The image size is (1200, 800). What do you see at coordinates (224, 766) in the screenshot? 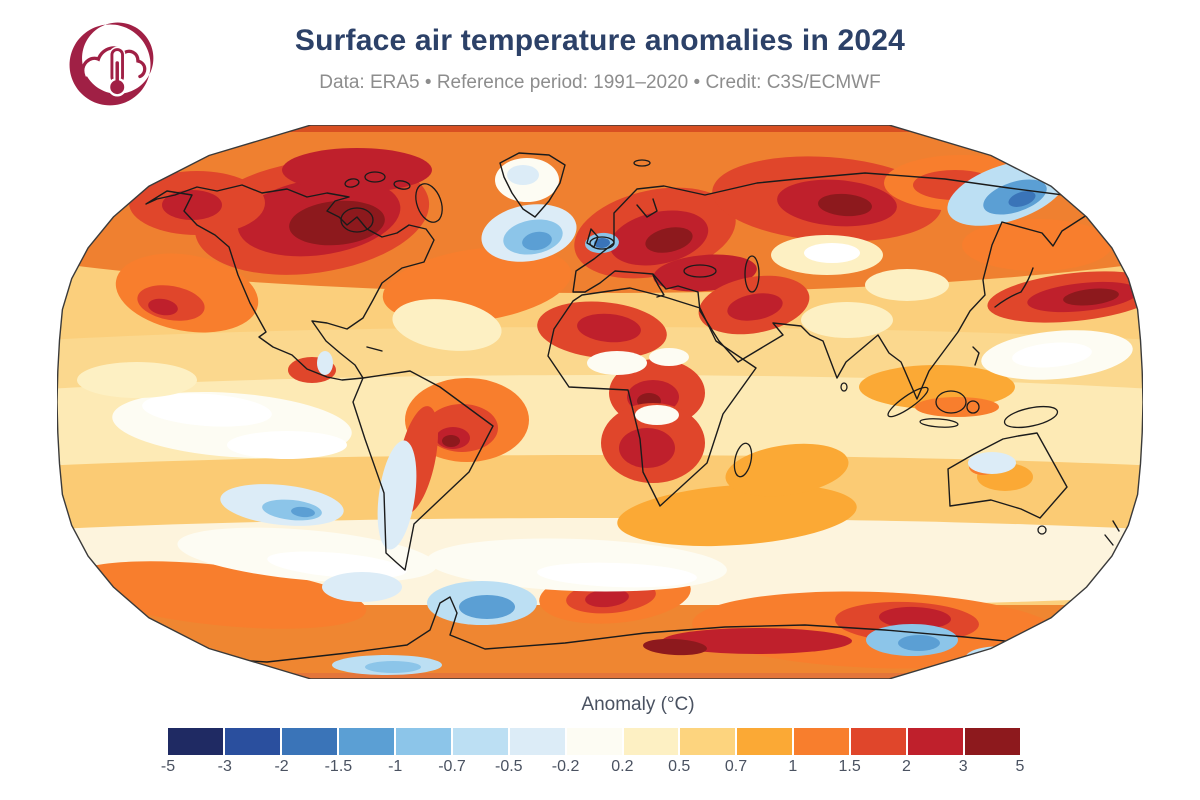
I see `colorbar-tick-label: -3` at bounding box center [224, 766].